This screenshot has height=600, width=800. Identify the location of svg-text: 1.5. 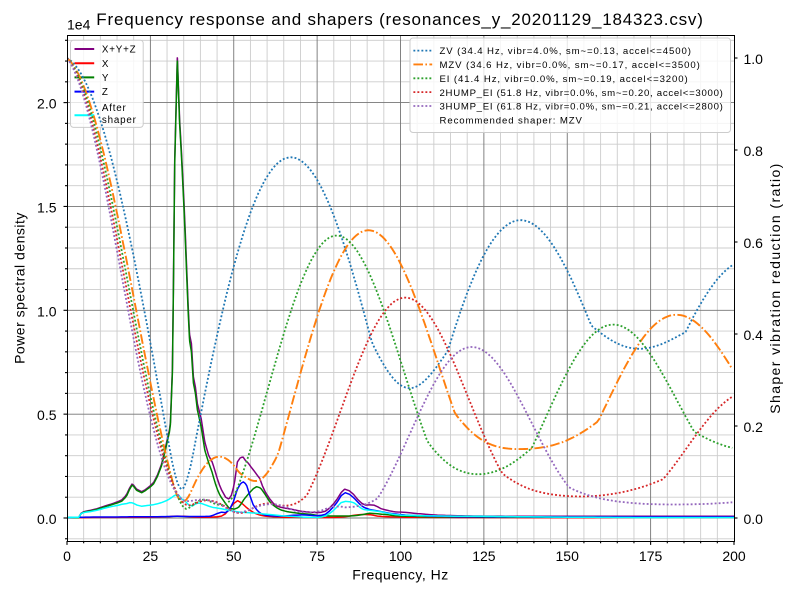
(47, 208).